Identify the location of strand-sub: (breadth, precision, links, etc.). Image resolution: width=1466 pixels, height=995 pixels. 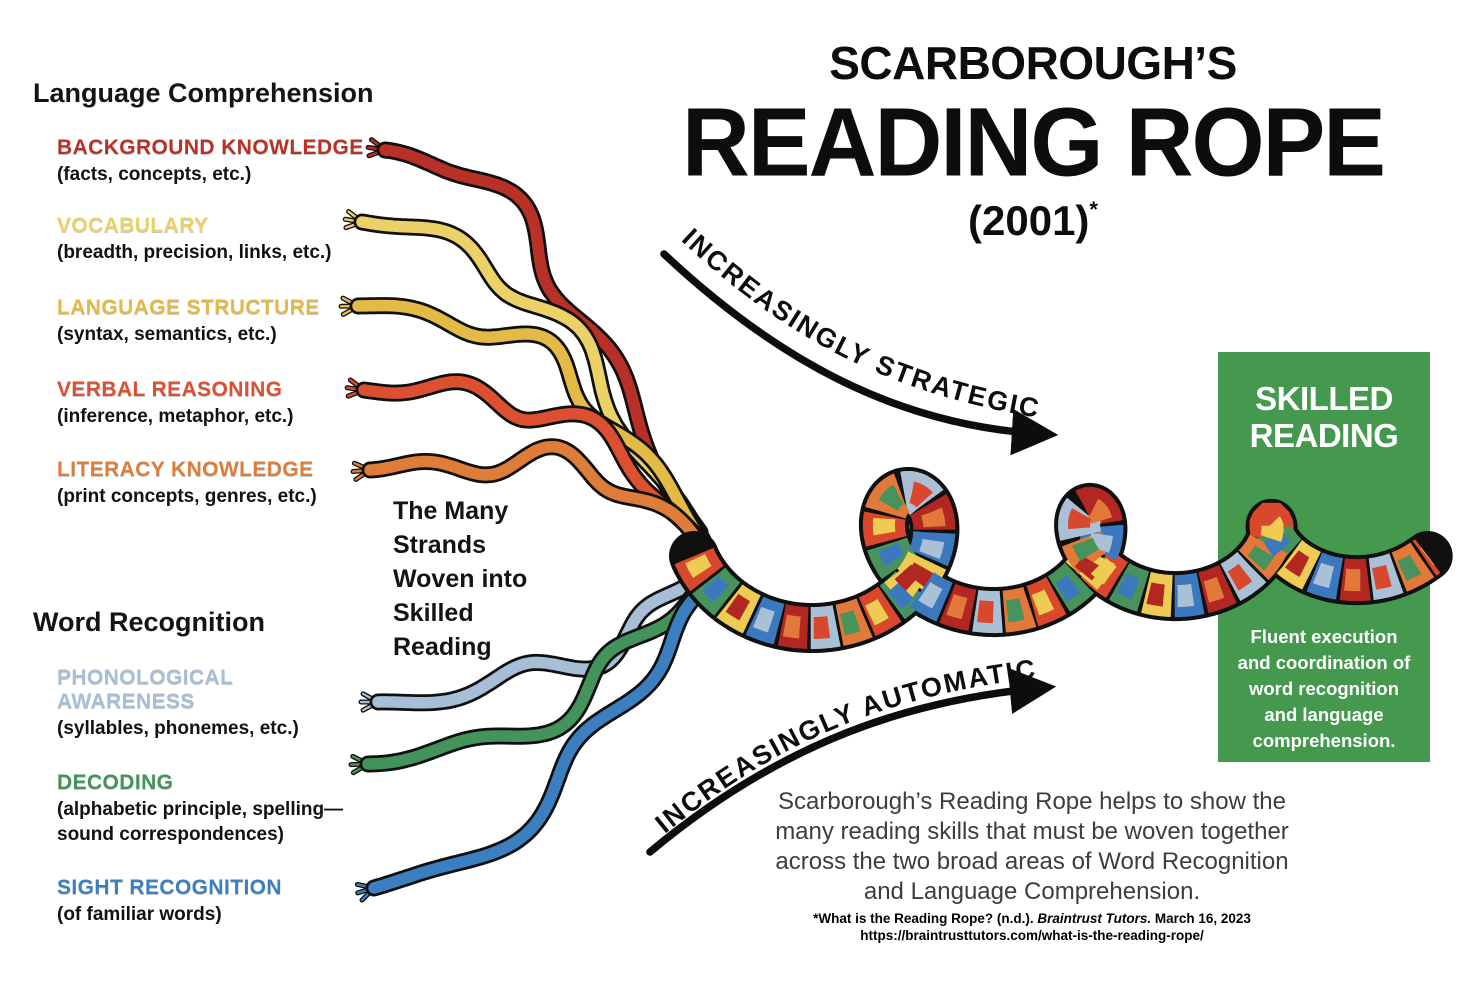
(194, 252).